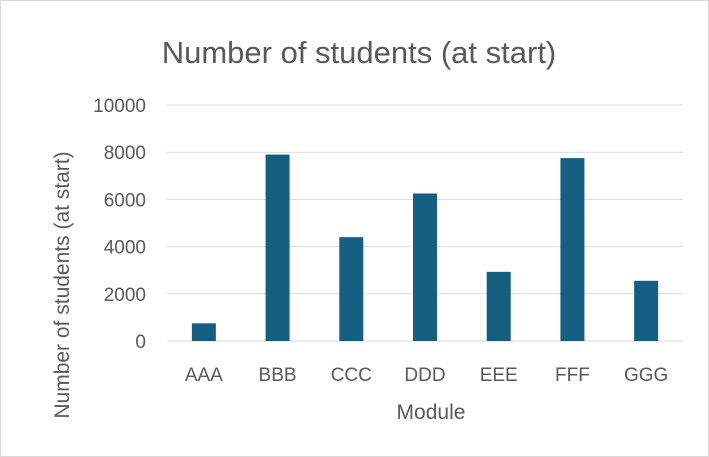 The width and height of the screenshot is (709, 457). Describe the element at coordinates (204, 375) in the screenshot. I see `x-tick-label: AAA` at that location.